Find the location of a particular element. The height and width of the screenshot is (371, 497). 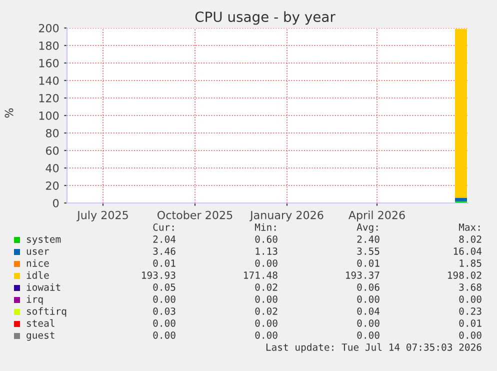

chart-title: CPU usage - by year is located at coordinates (265, 18).